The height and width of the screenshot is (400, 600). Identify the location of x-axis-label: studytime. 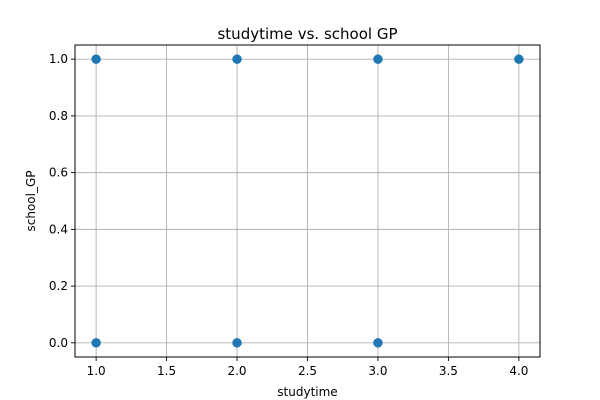
(307, 392).